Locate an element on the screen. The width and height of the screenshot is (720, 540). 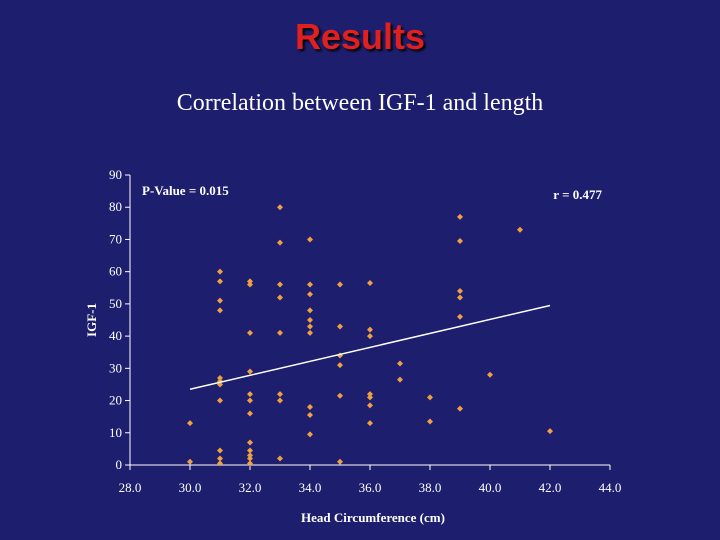
y-ticks: 0 10 20 30 40 50 60 70 80 90 is located at coordinates (119, 319).